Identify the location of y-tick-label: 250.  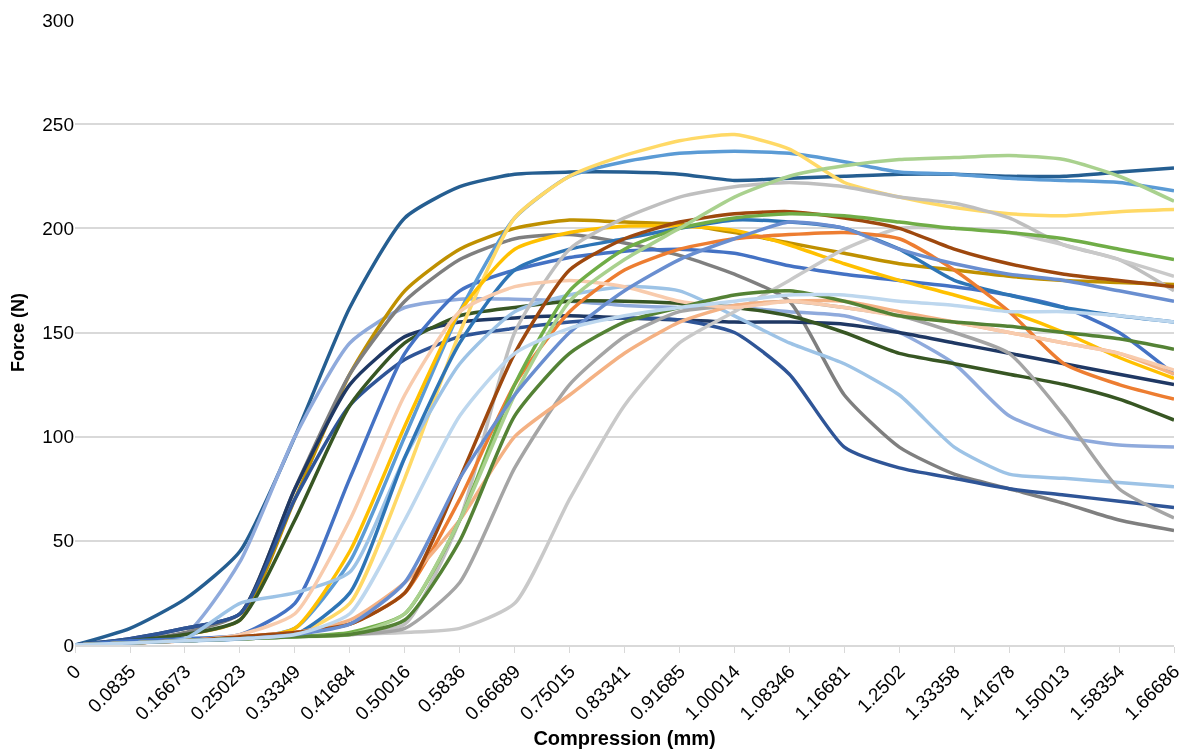
(58, 124).